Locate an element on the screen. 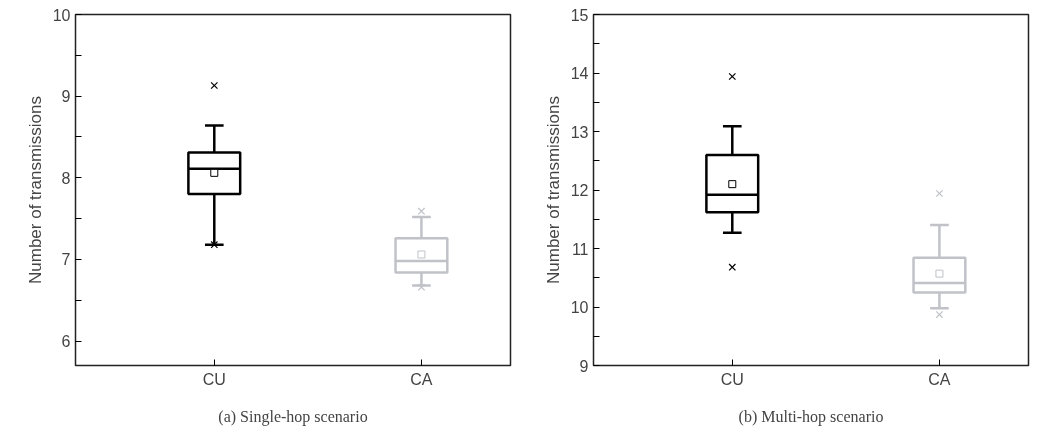 This screenshot has height=439, width=1037. y-tick-label: 13 is located at coordinates (579, 132).